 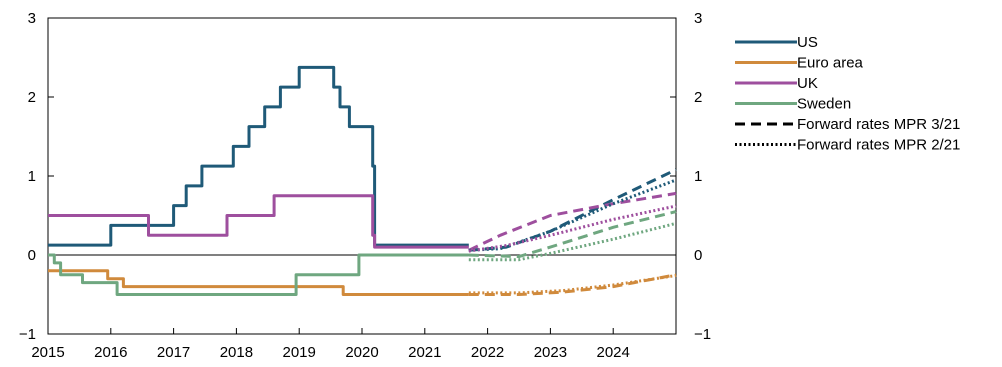 I want to click on x-tick-label: 2016, so click(x=110, y=352).